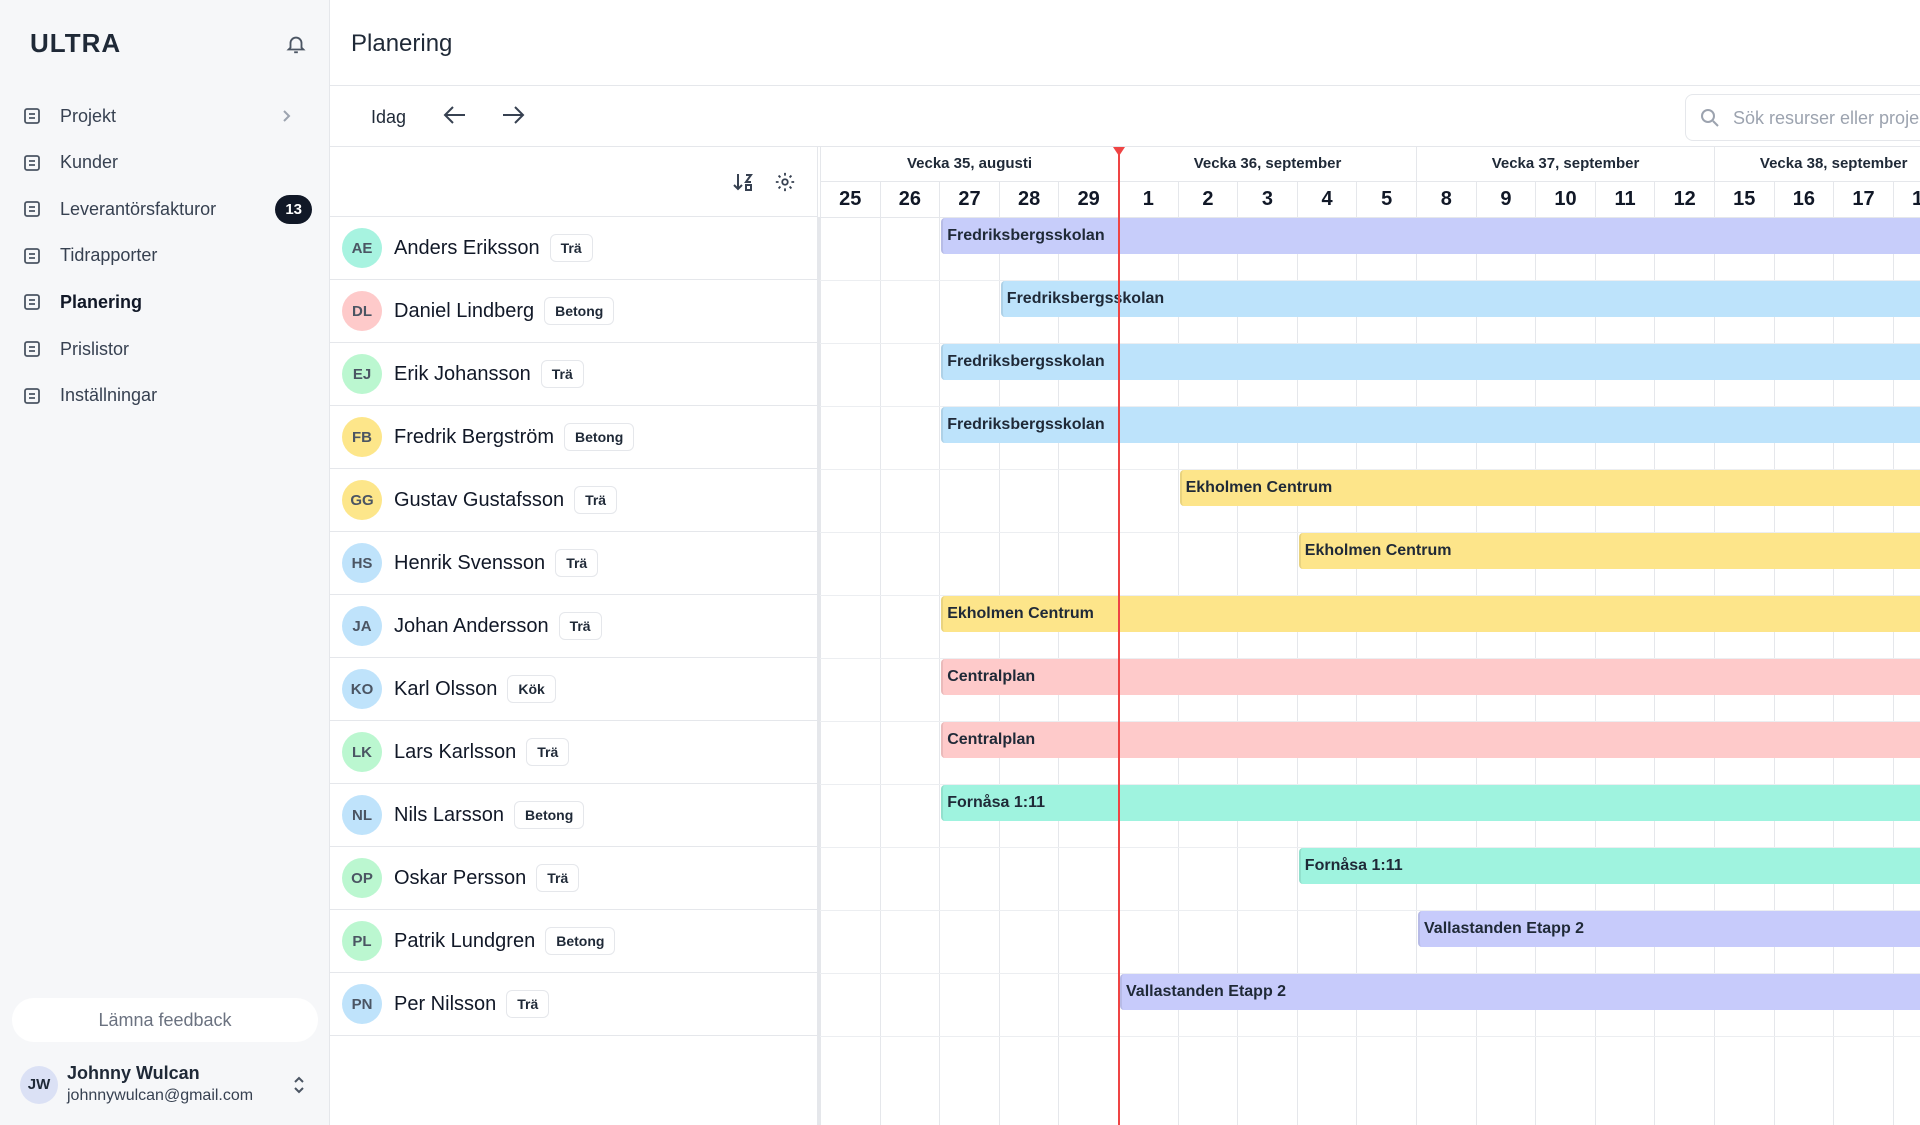 This screenshot has width=1920, height=1125. I want to click on day-label: 4, so click(1326, 199).